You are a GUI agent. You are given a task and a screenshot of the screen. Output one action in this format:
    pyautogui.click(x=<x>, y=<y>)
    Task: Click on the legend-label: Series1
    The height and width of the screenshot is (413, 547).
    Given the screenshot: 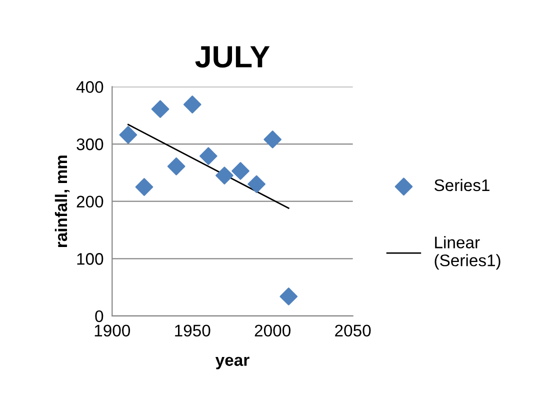 What is the action you would take?
    pyautogui.click(x=462, y=185)
    